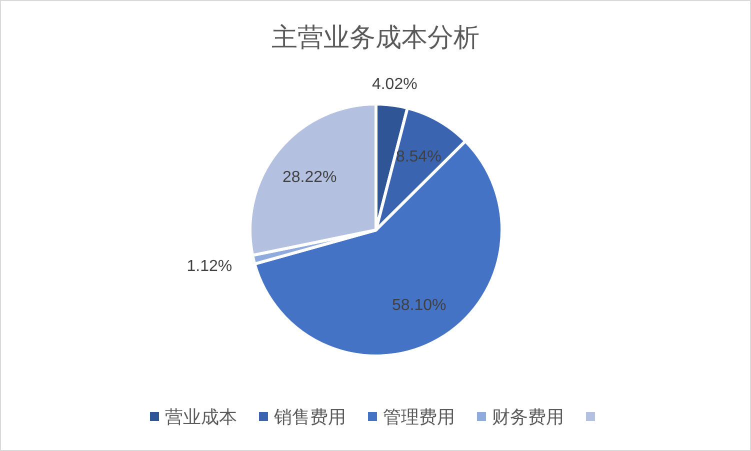 Image resolution: width=751 pixels, height=451 pixels. What do you see at coordinates (309, 417) in the screenshot?
I see `legend-label: 销售费用` at bounding box center [309, 417].